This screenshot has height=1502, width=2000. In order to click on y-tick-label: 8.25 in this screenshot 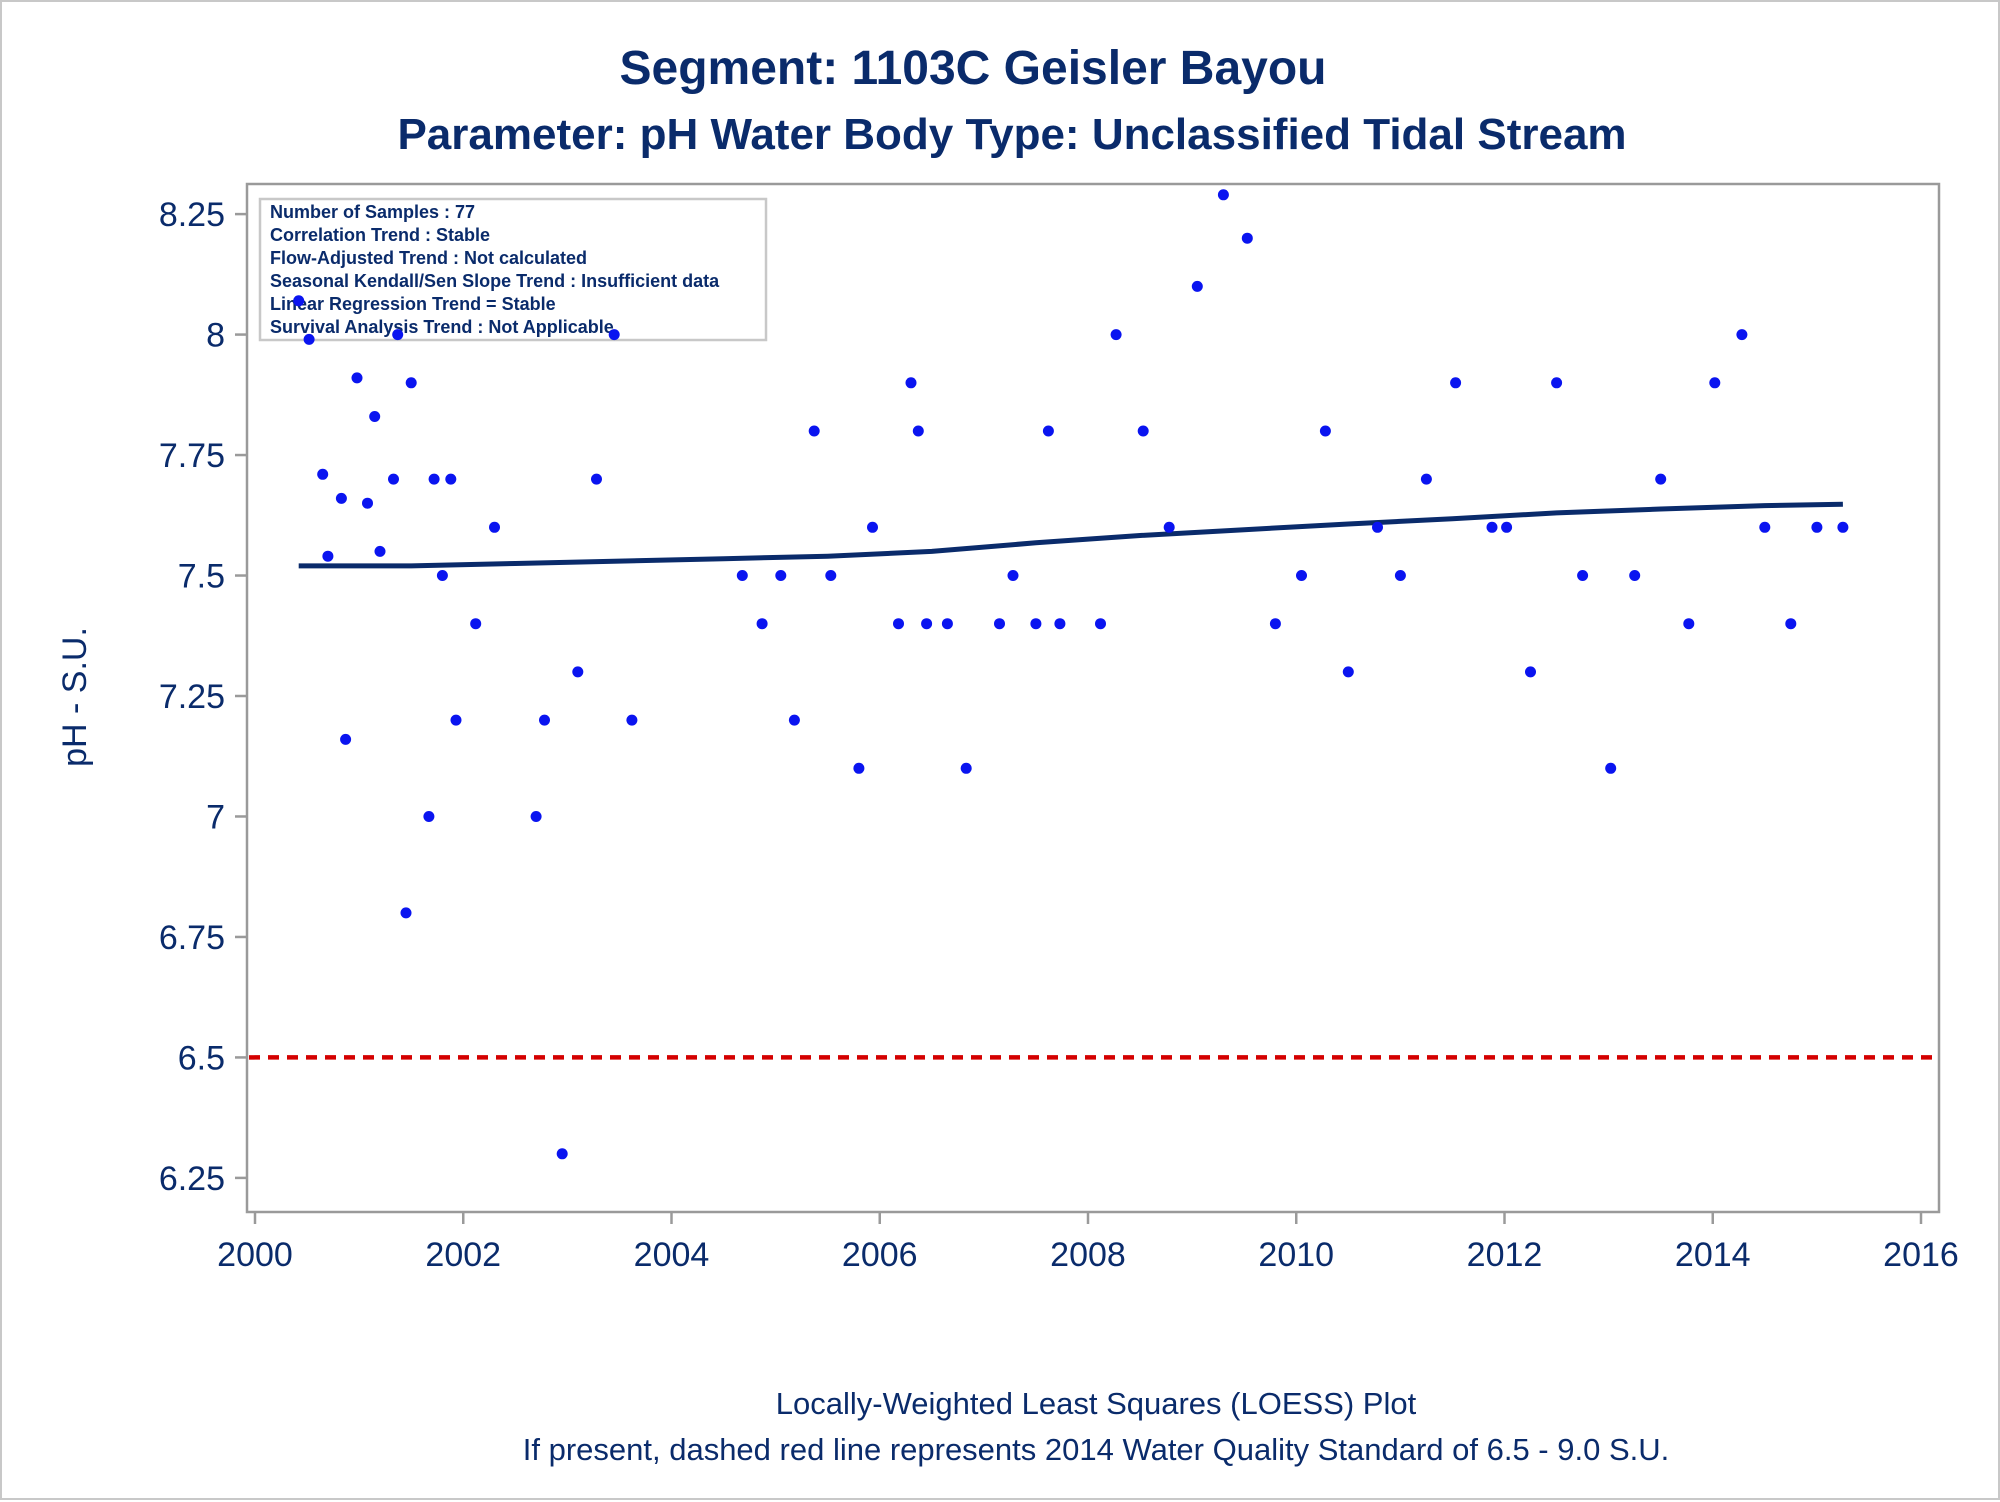, I will do `click(192, 215)`.